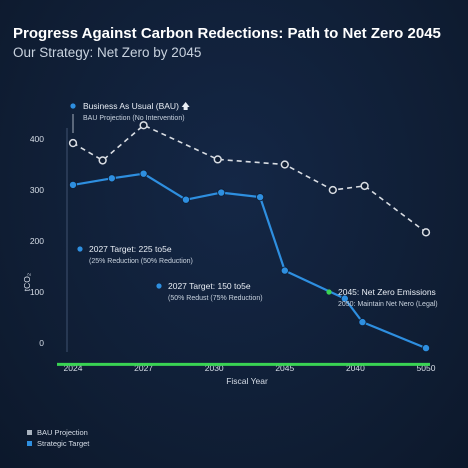  Describe the element at coordinates (355, 368) in the screenshot. I see `x-tick-label: 2040` at that location.